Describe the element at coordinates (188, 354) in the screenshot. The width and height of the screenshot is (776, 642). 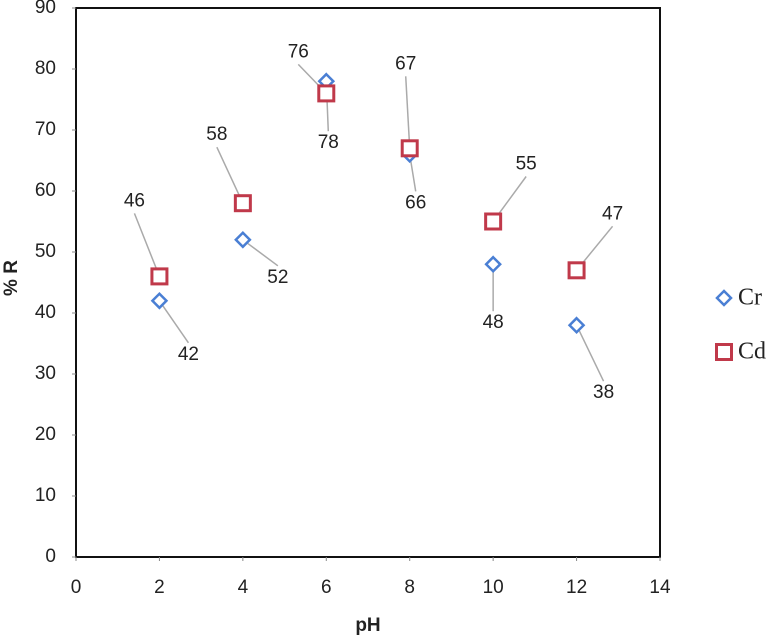
I see `data-label: 42` at that location.